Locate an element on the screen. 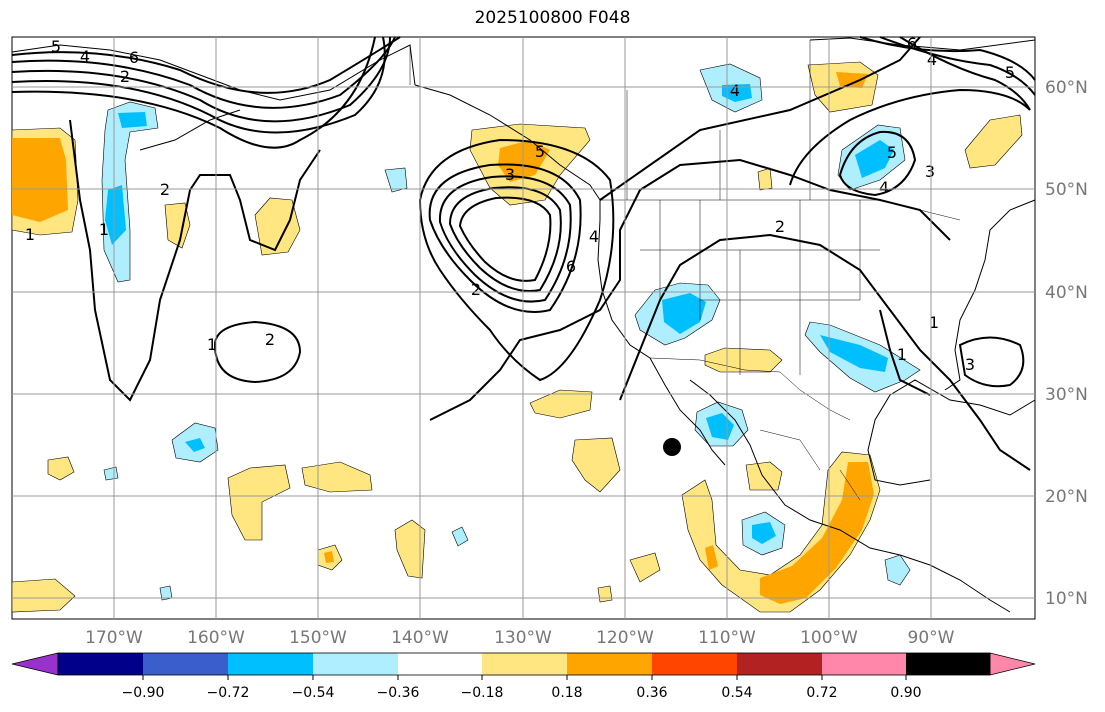  lon-label: 130°W is located at coordinates (523, 638).